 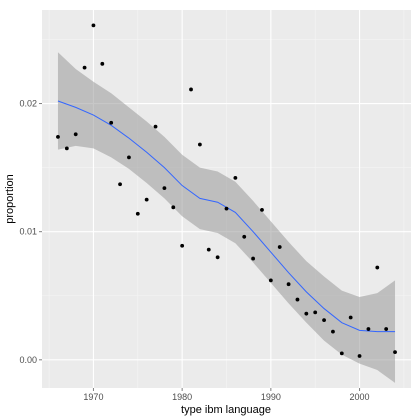 What do you see at coordinates (93, 397) in the screenshot?
I see `x-tick-label: 1970` at bounding box center [93, 397].